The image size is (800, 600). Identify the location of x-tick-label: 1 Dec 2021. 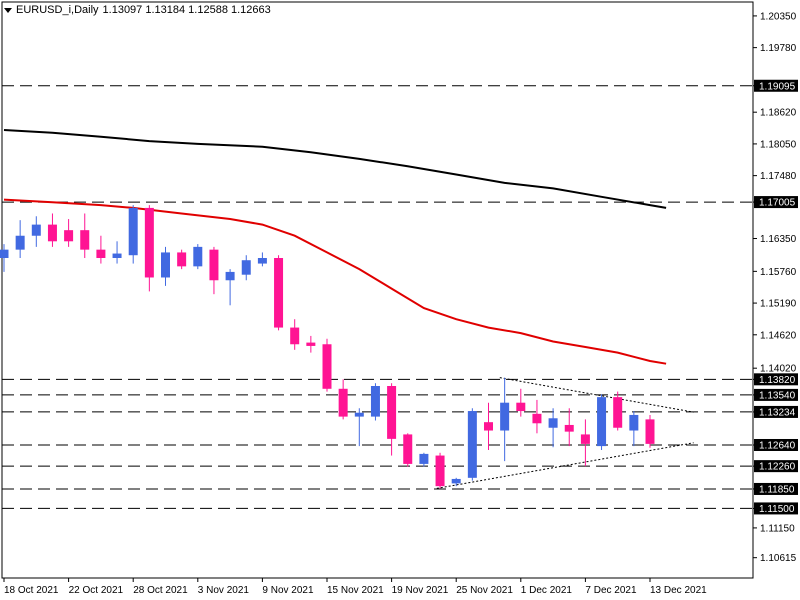
(547, 590).